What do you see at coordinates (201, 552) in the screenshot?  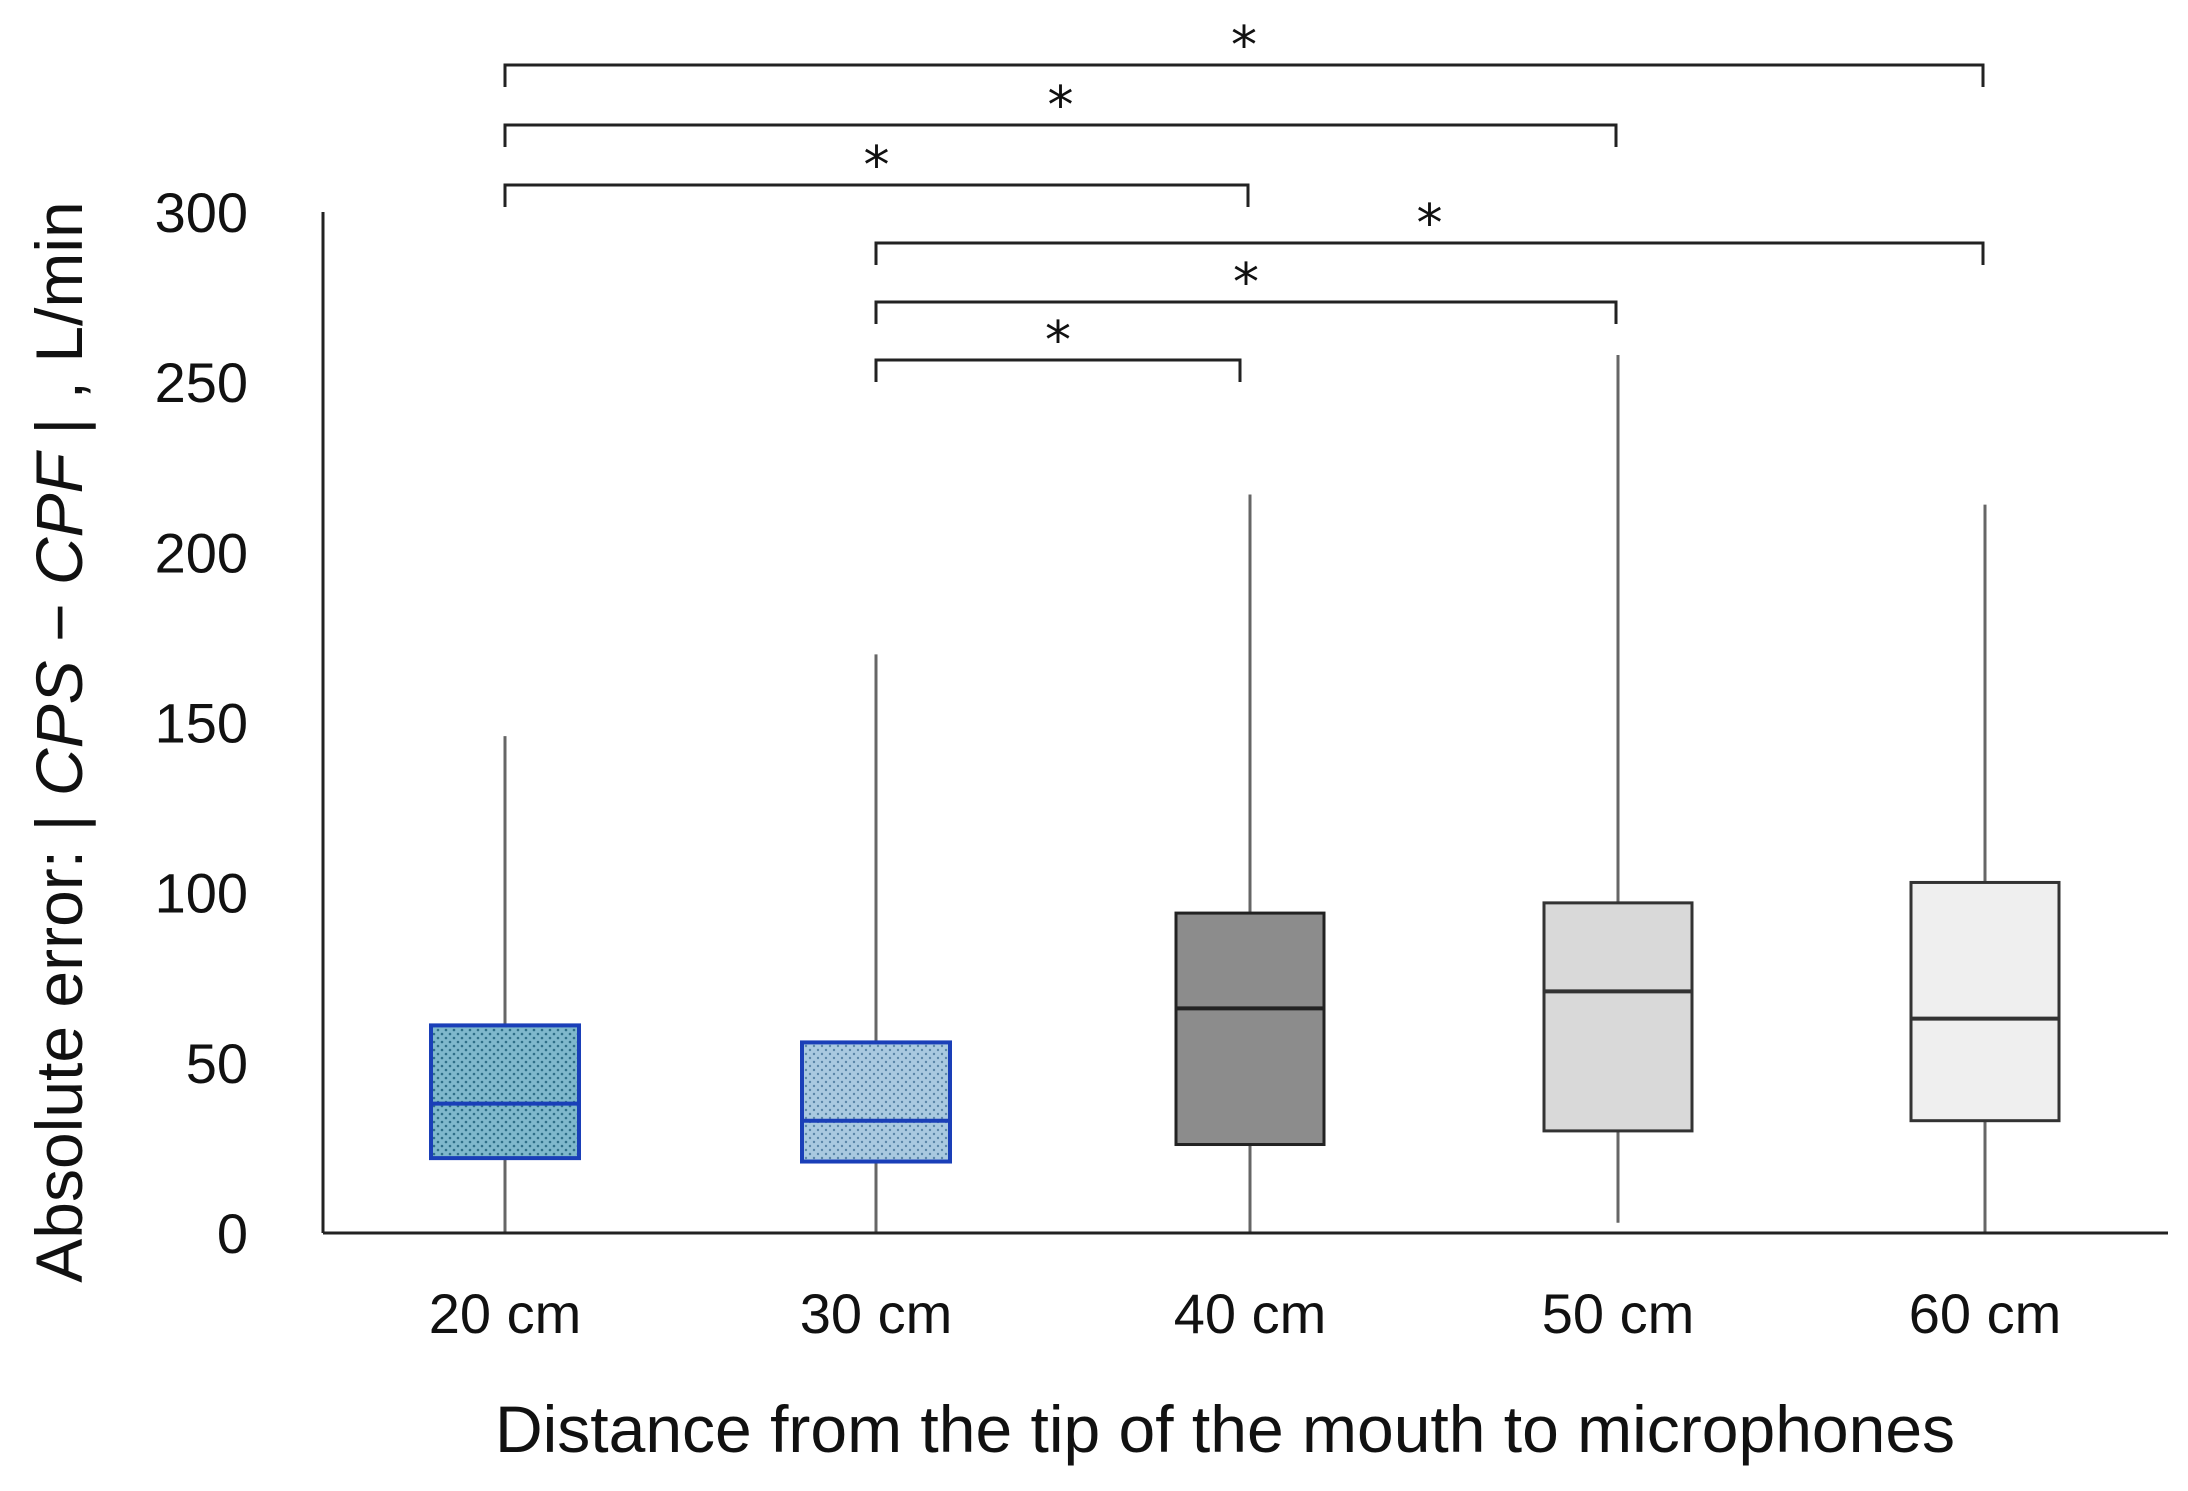 I see `y-tick-label: 200` at bounding box center [201, 552].